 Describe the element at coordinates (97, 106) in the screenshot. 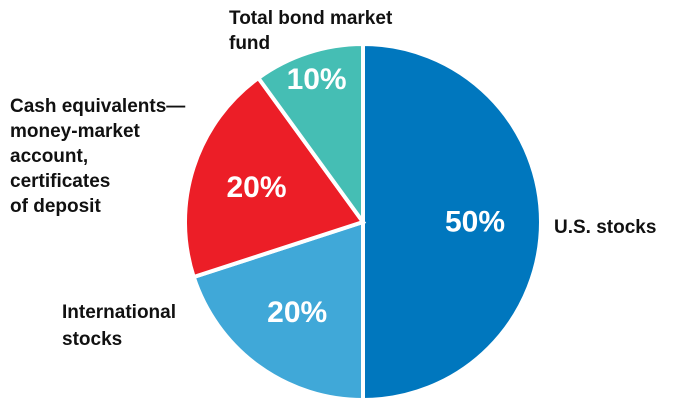

I see `label-cash-equivalents-line: Cash equivalents—` at that location.